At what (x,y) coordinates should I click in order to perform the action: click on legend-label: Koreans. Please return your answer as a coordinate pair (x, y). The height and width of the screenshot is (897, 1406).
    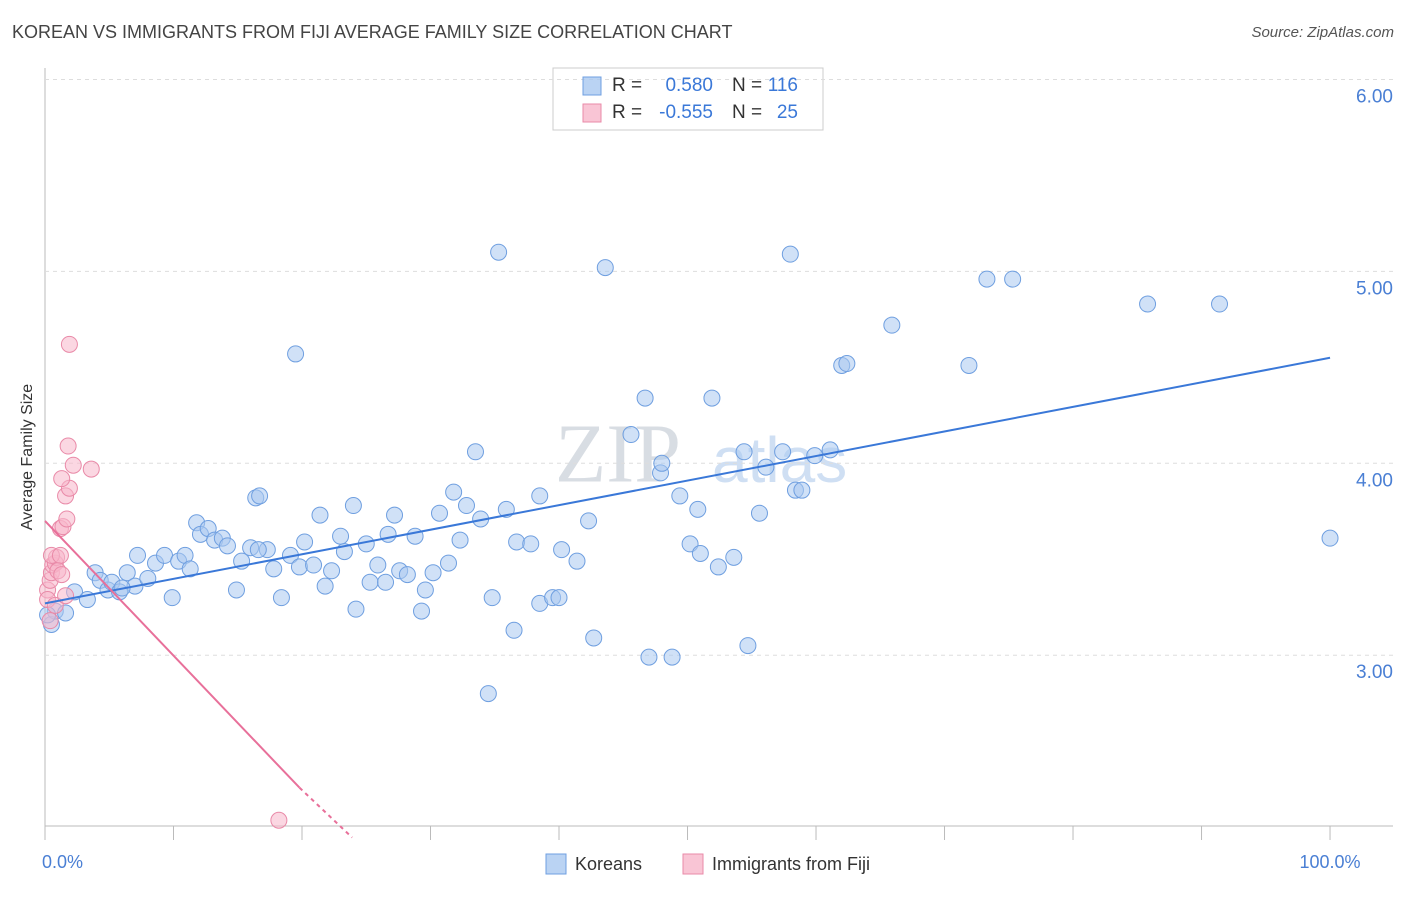
    Looking at the image, I should click on (608, 864).